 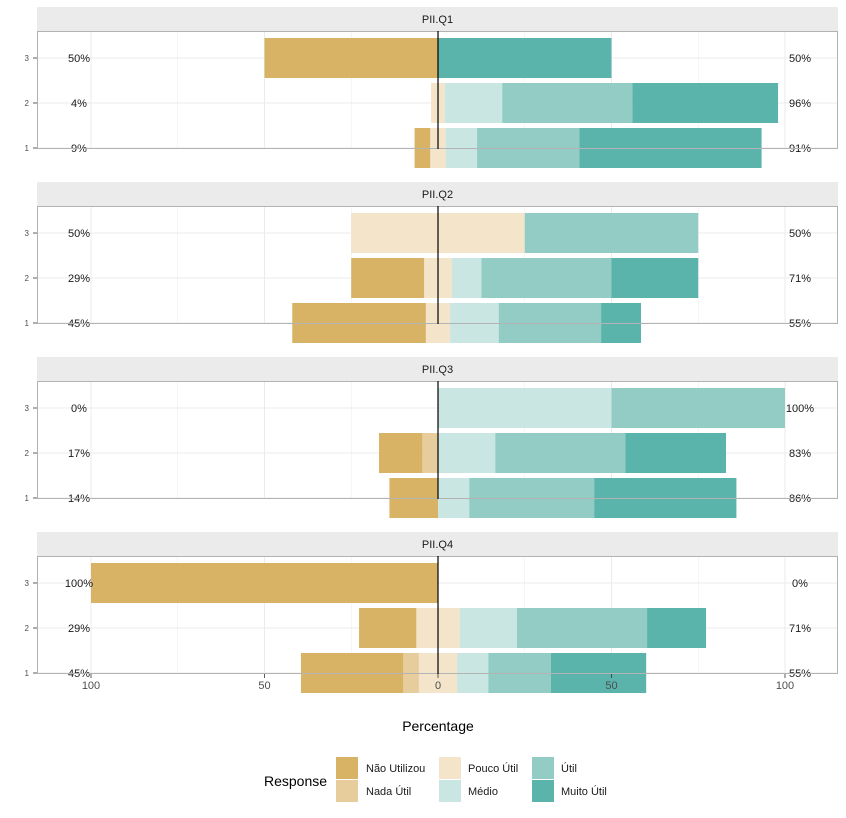 I want to click on legend-label: Útil, so click(x=569, y=768).